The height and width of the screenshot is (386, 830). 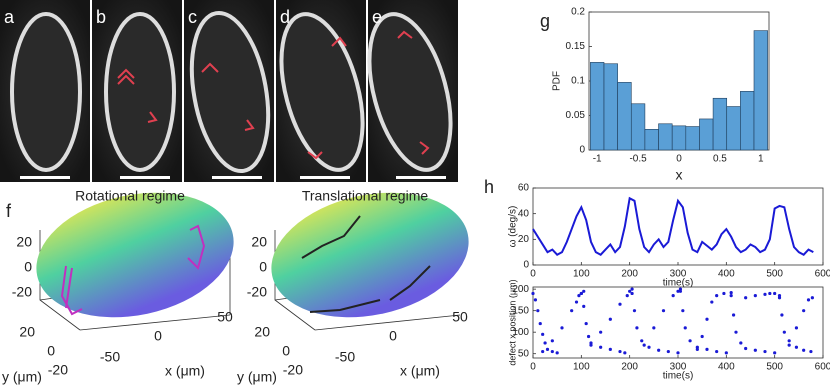 What do you see at coordinates (629, 367) in the screenshot?
I see `x-tick-label: 200` at bounding box center [629, 367].